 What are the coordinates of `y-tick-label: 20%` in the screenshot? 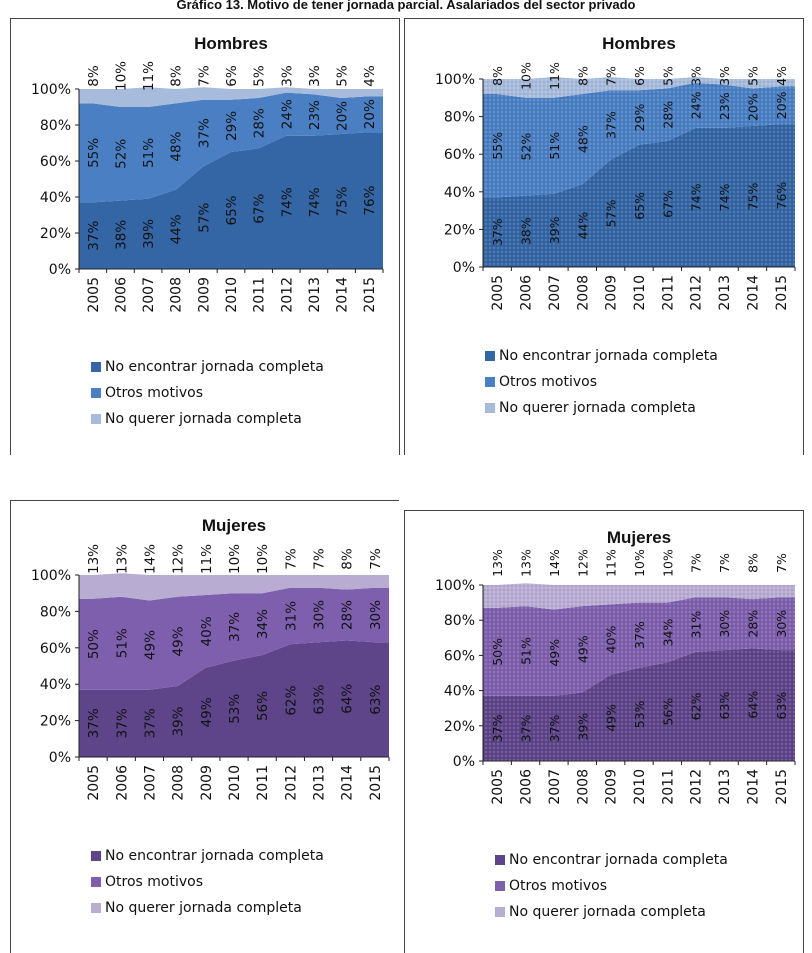 It's located at (55, 722).